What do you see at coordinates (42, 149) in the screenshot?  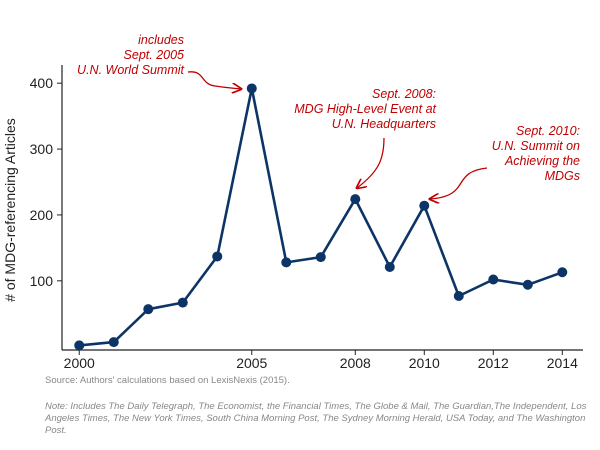 I see `y-tick-label: 300` at bounding box center [42, 149].